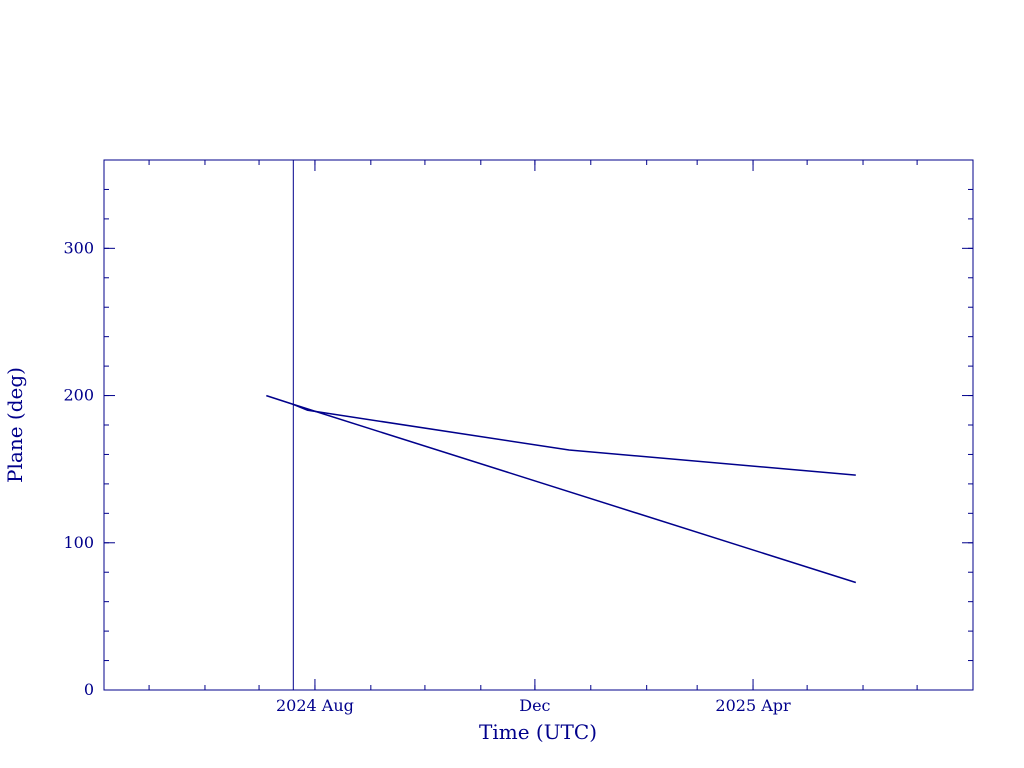 Image resolution: width=1024 pixels, height=768 pixels. I want to click on y-tick-label: 200, so click(78, 395).